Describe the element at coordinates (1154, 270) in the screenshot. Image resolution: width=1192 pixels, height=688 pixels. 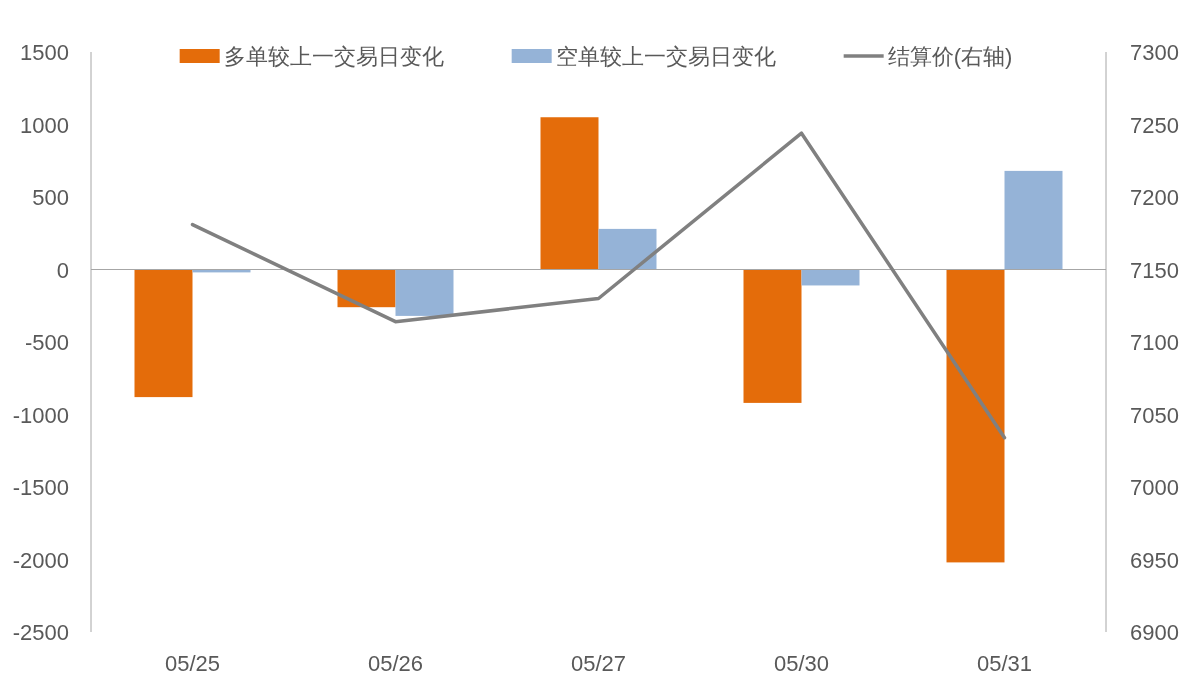
I see `y2-tick-label: 7150` at that location.